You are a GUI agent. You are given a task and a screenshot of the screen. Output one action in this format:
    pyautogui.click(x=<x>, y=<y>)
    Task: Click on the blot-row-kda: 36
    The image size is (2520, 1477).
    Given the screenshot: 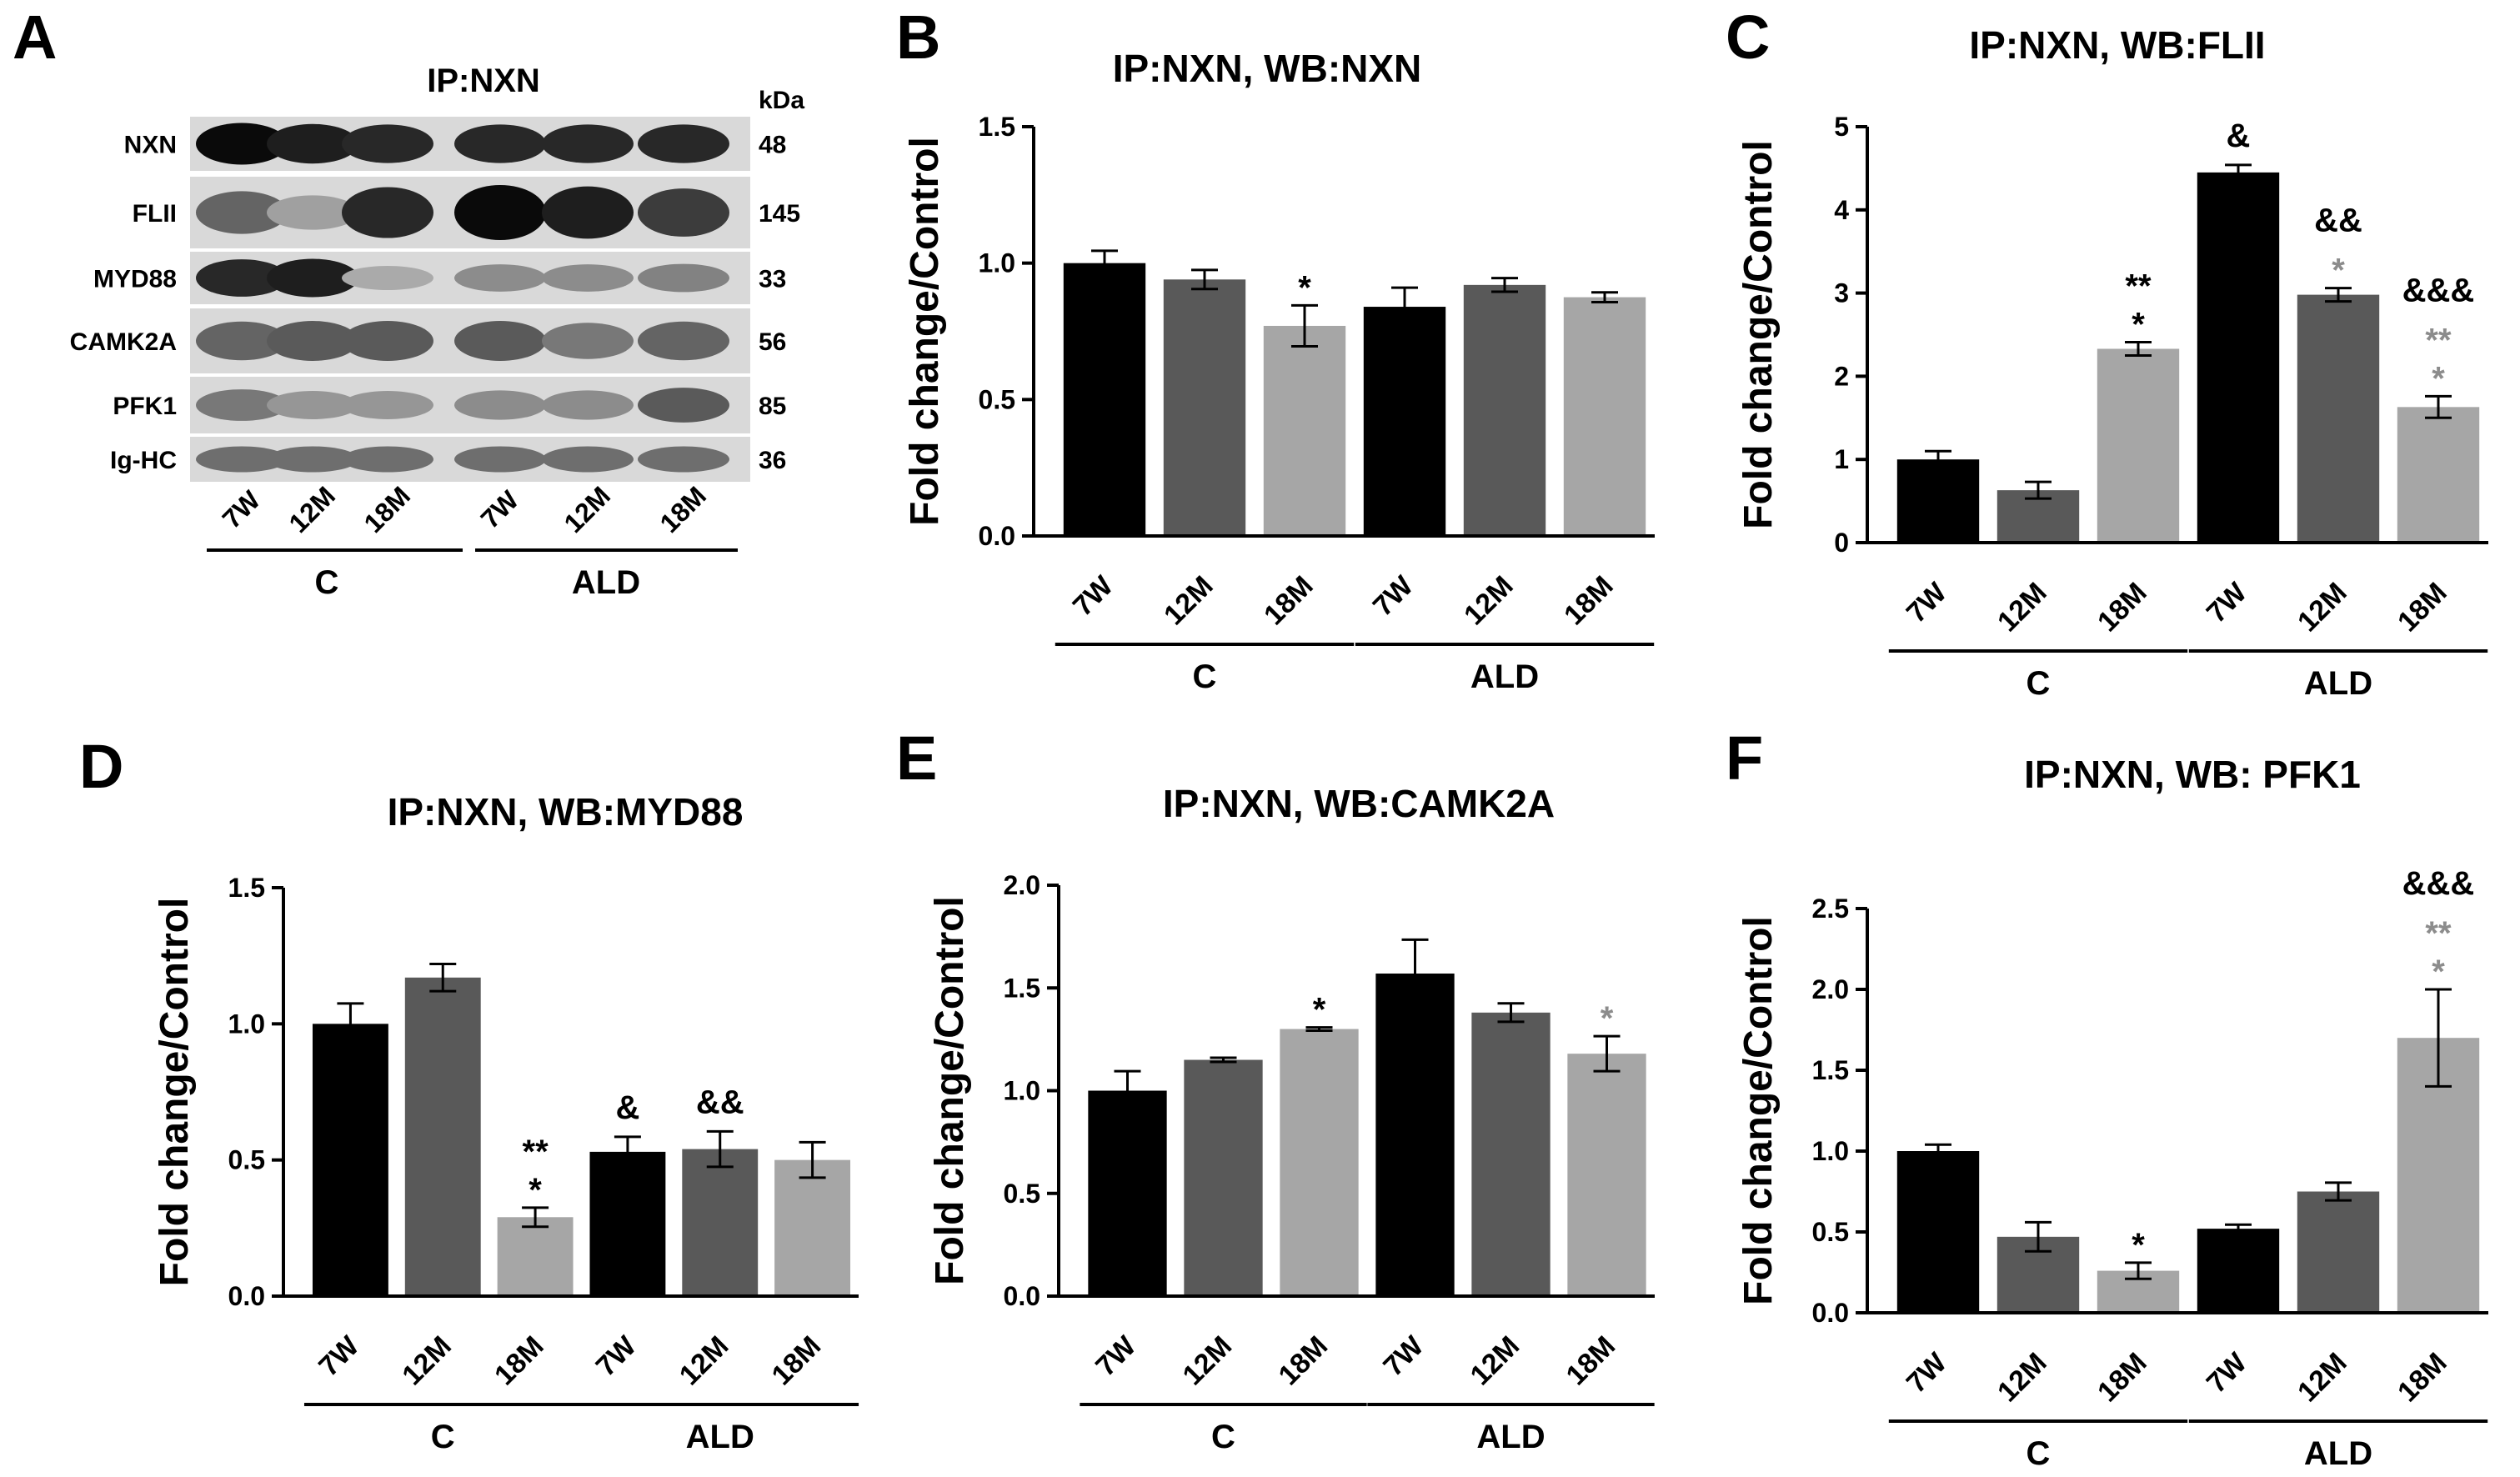 What is the action you would take?
    pyautogui.click(x=772, y=460)
    